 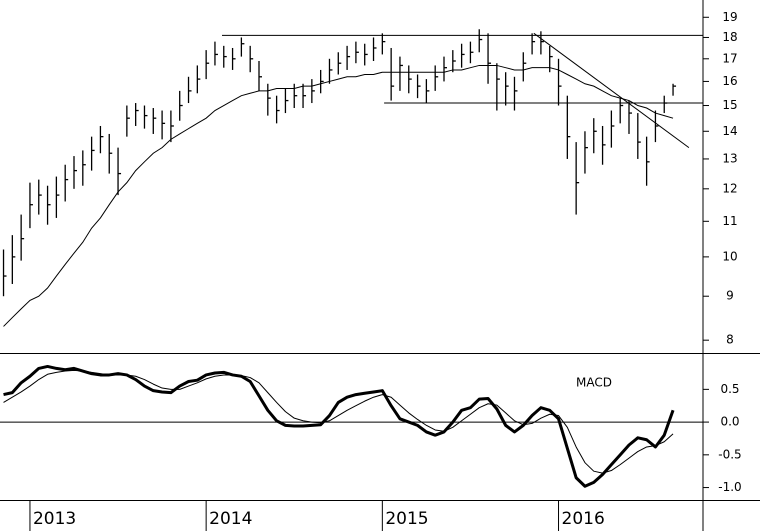 I want to click on x-tick-label: 2014, so click(x=230, y=519).